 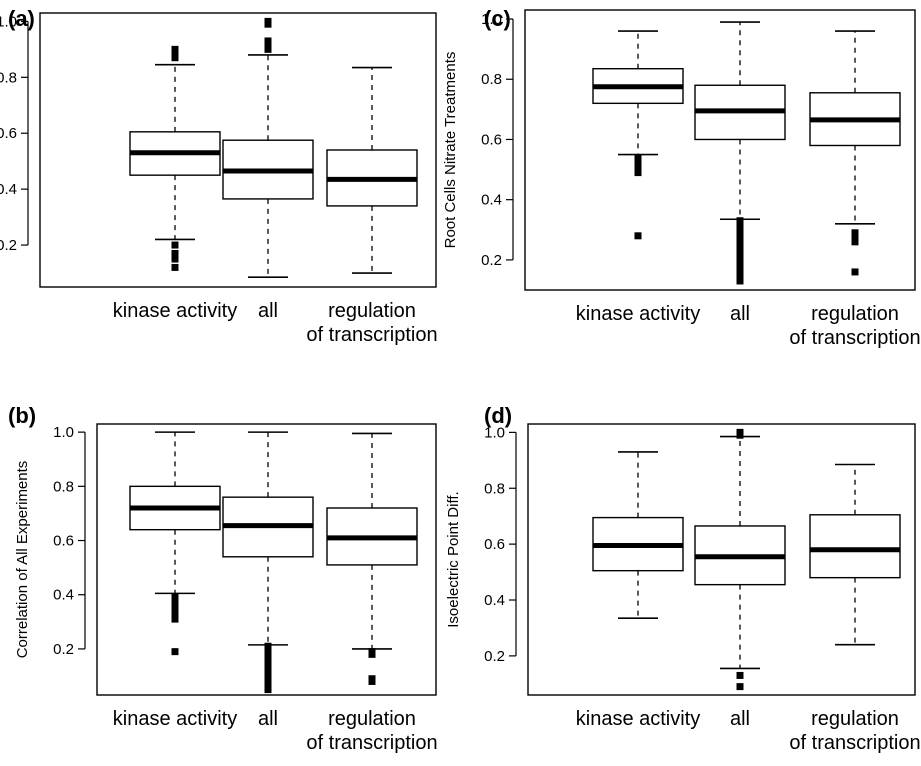 I want to click on panel-tag: (d), so click(x=498, y=415).